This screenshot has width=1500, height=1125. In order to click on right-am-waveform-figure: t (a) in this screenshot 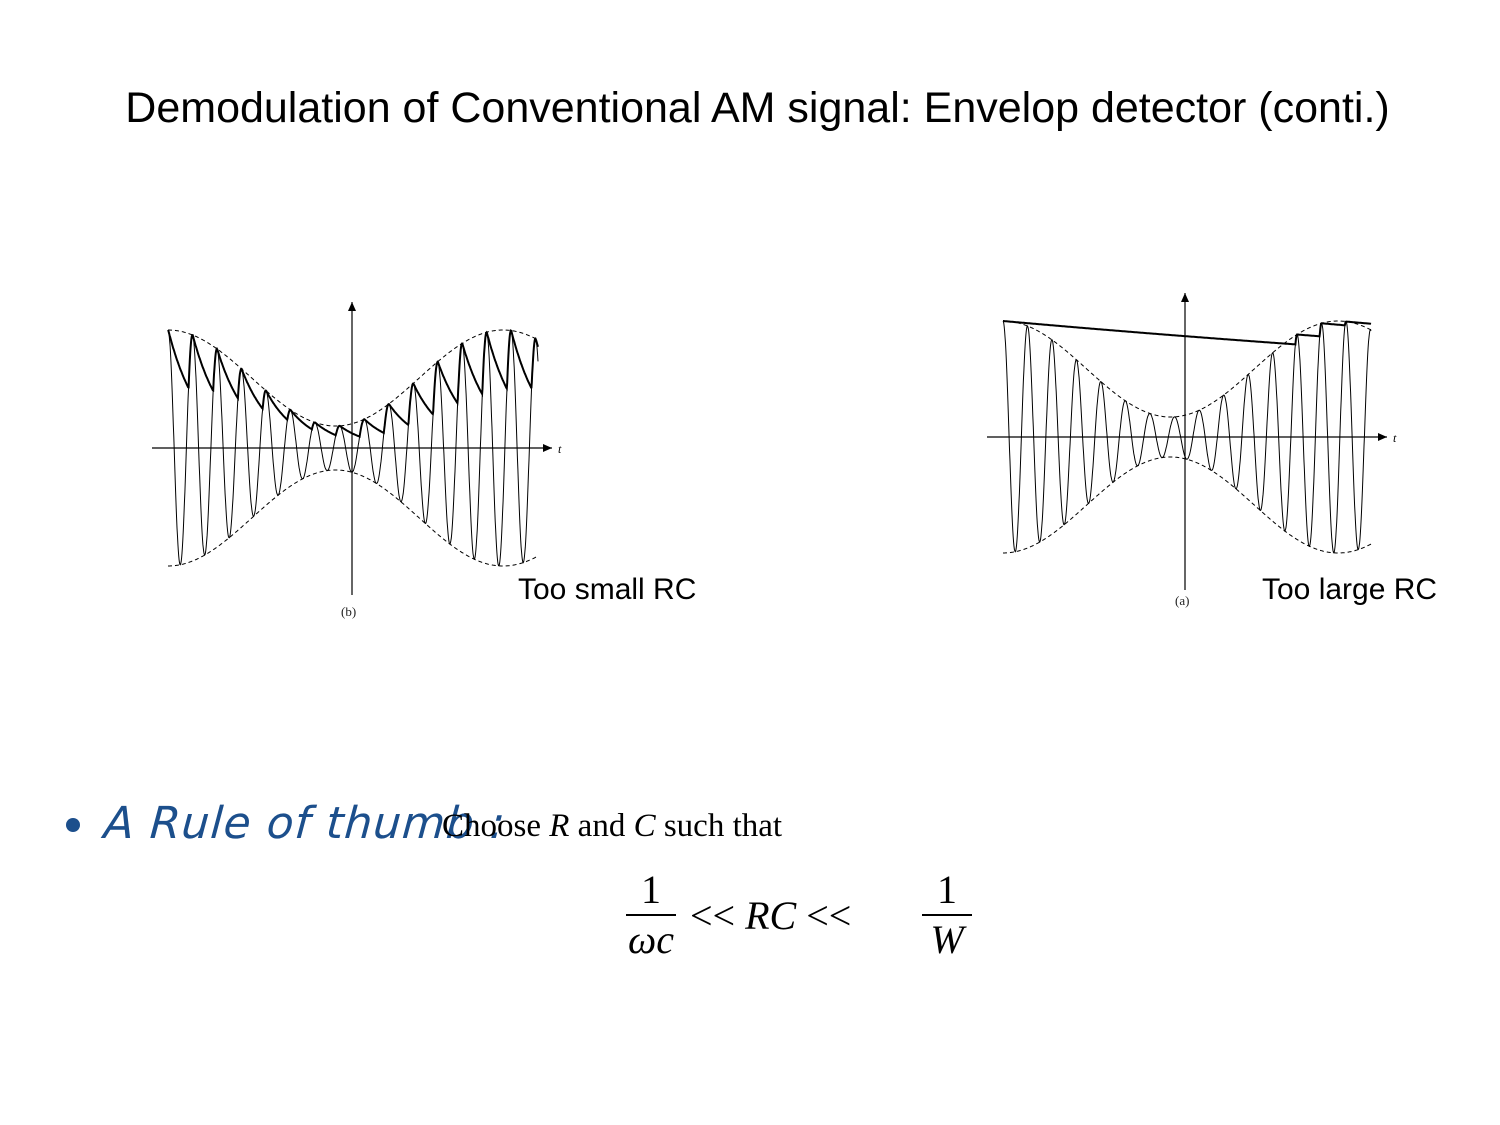, I will do `click(1190, 450)`.